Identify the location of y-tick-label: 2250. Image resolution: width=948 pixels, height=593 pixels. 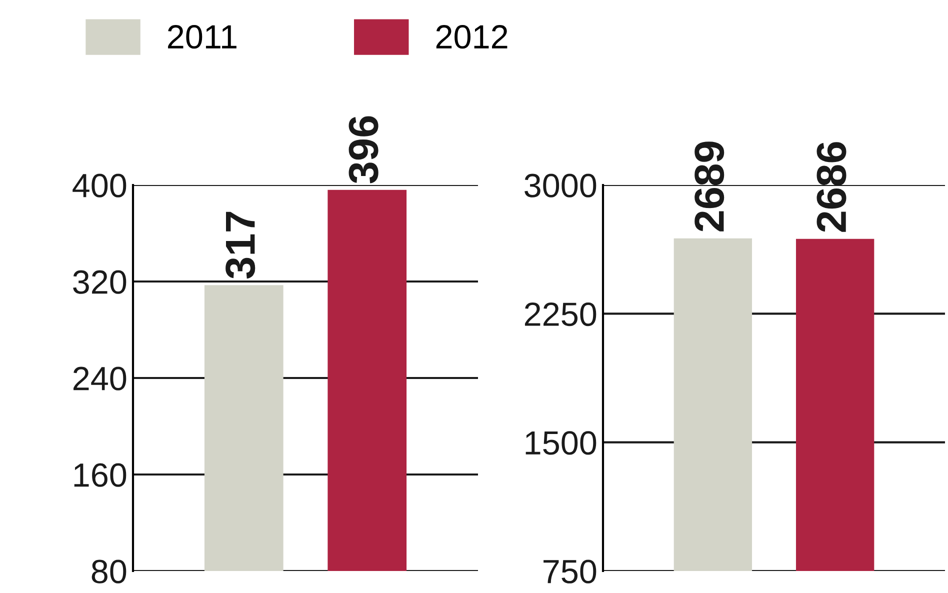
(560, 314).